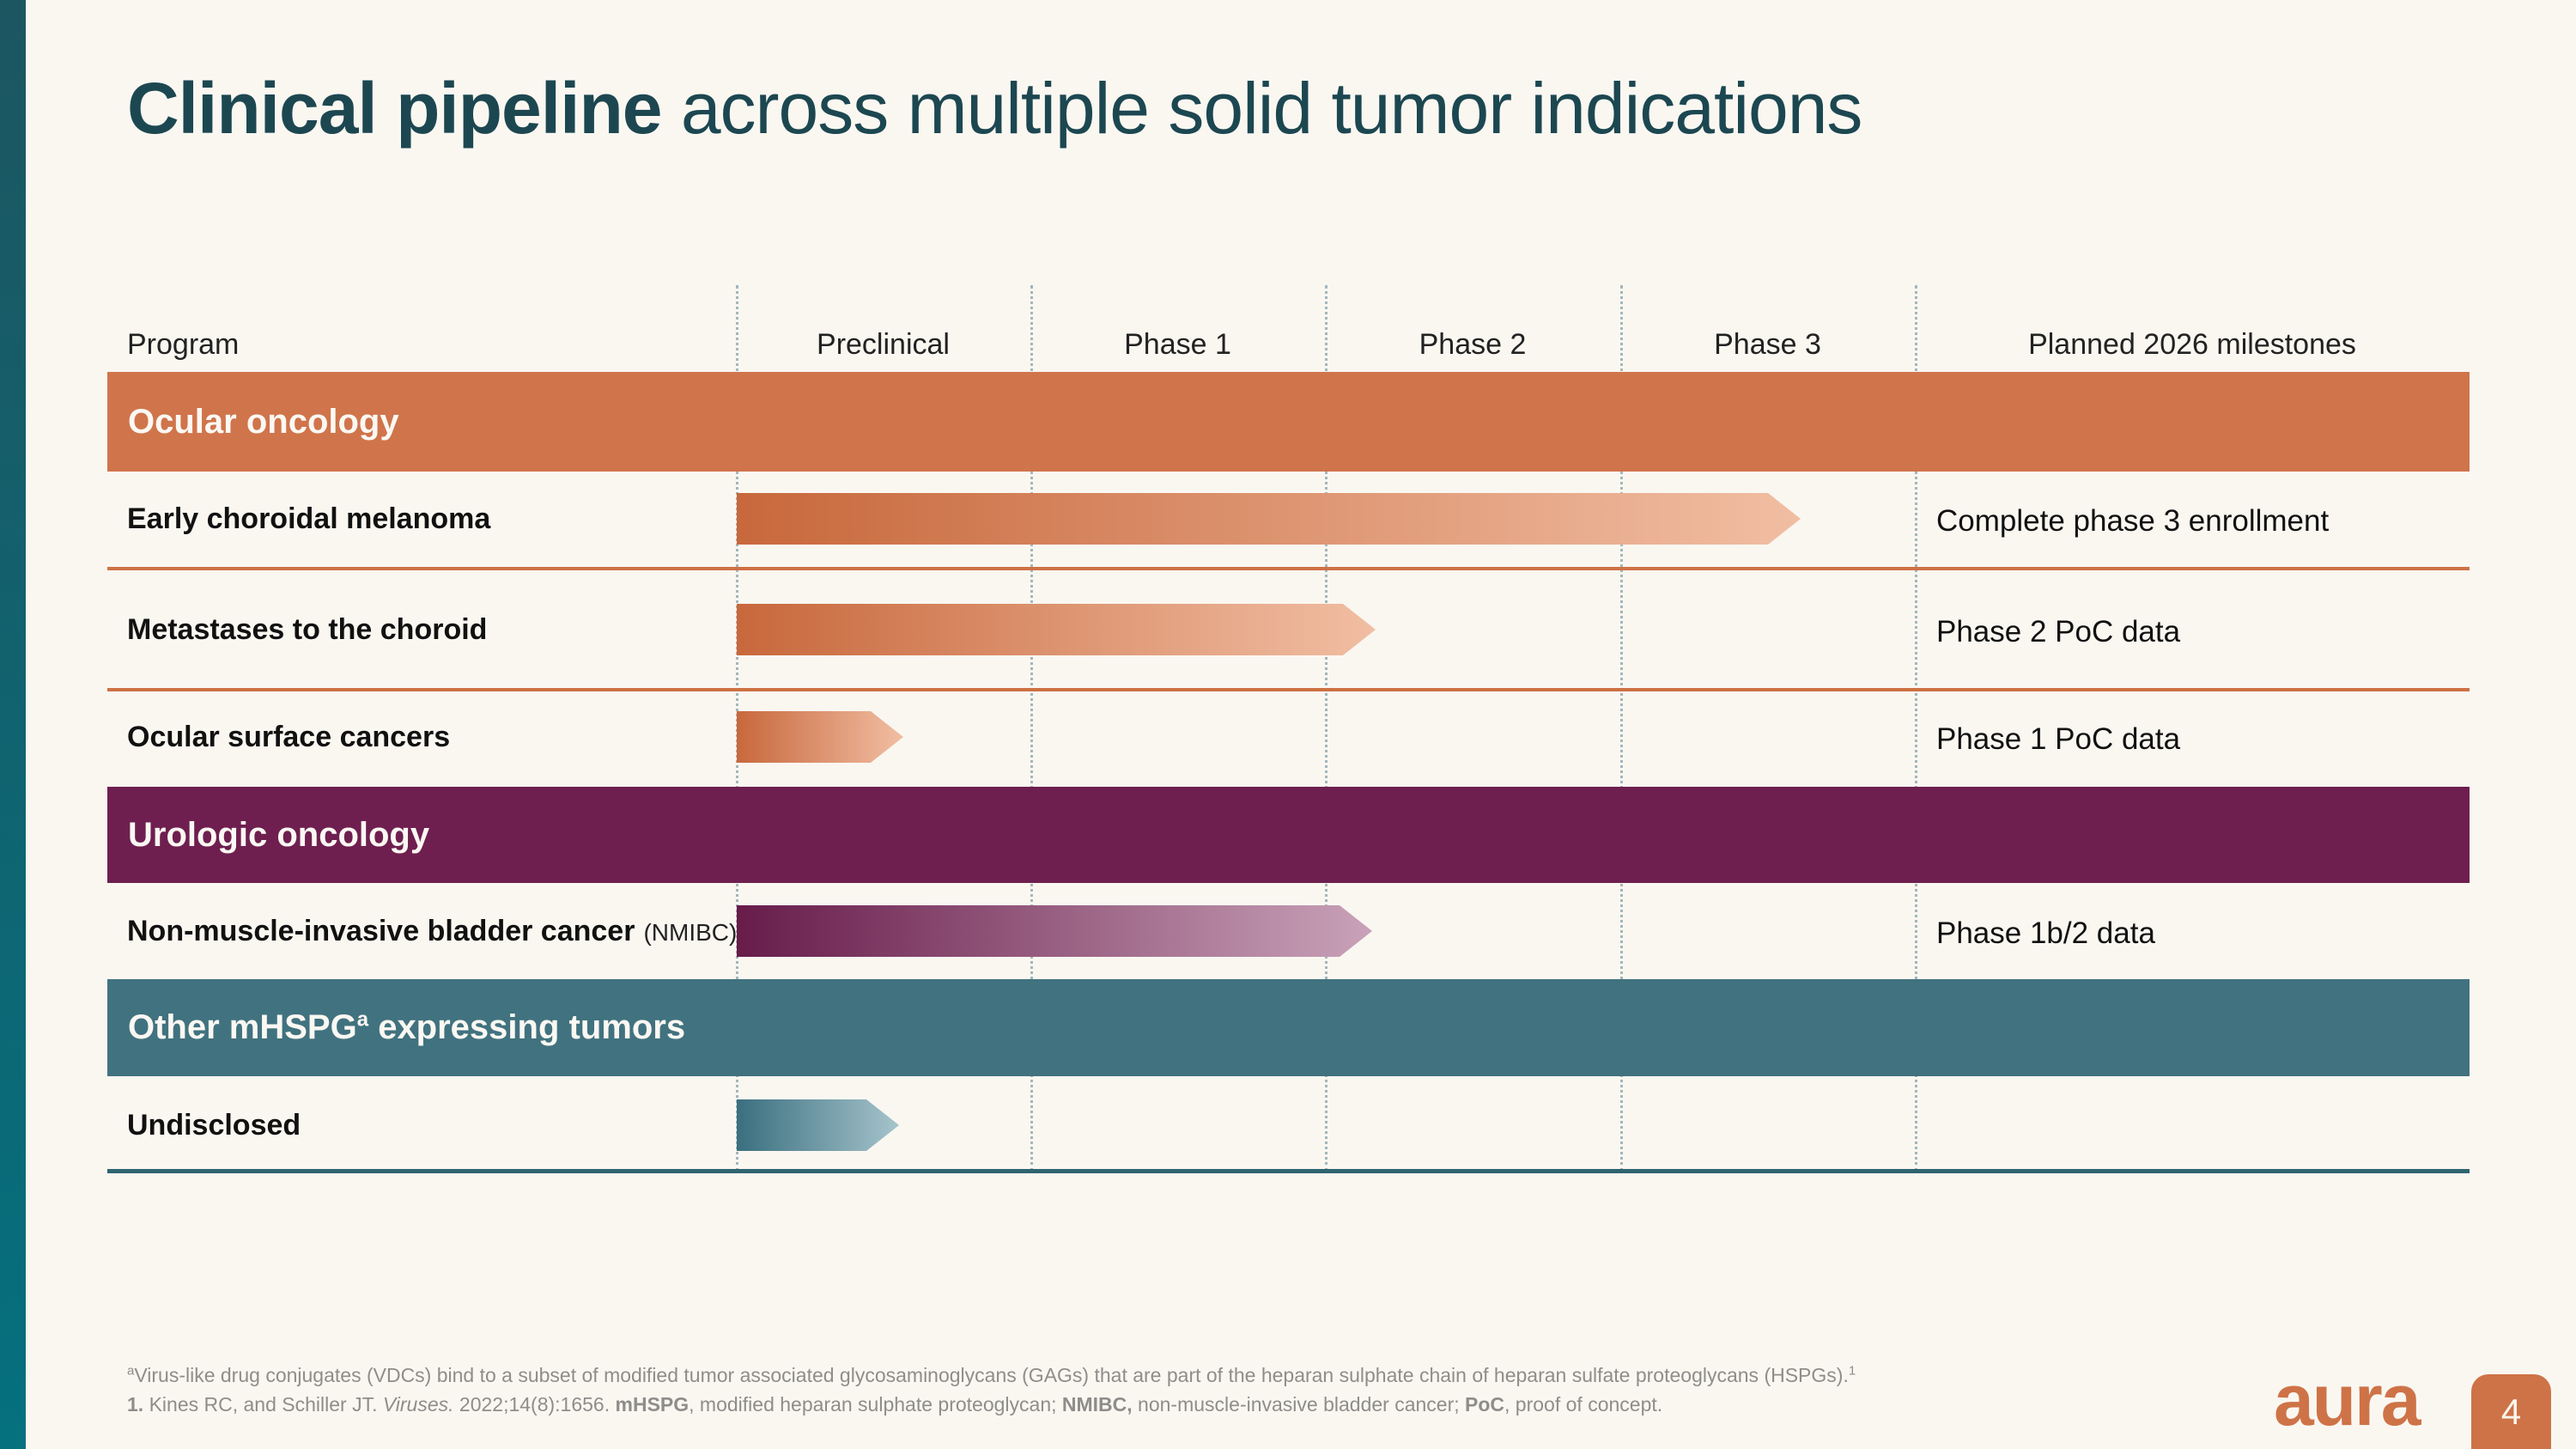  What do you see at coordinates (362, 1020) in the screenshot?
I see `footnote-marker: a` at bounding box center [362, 1020].